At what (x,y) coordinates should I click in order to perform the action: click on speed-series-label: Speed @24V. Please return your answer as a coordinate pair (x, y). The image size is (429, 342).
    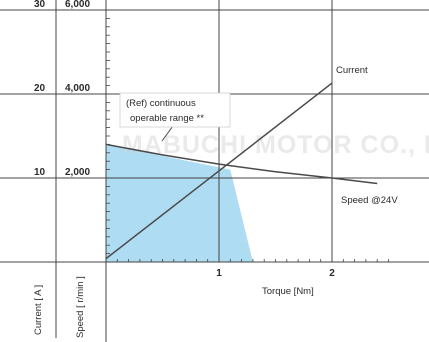
    Looking at the image, I should click on (369, 200).